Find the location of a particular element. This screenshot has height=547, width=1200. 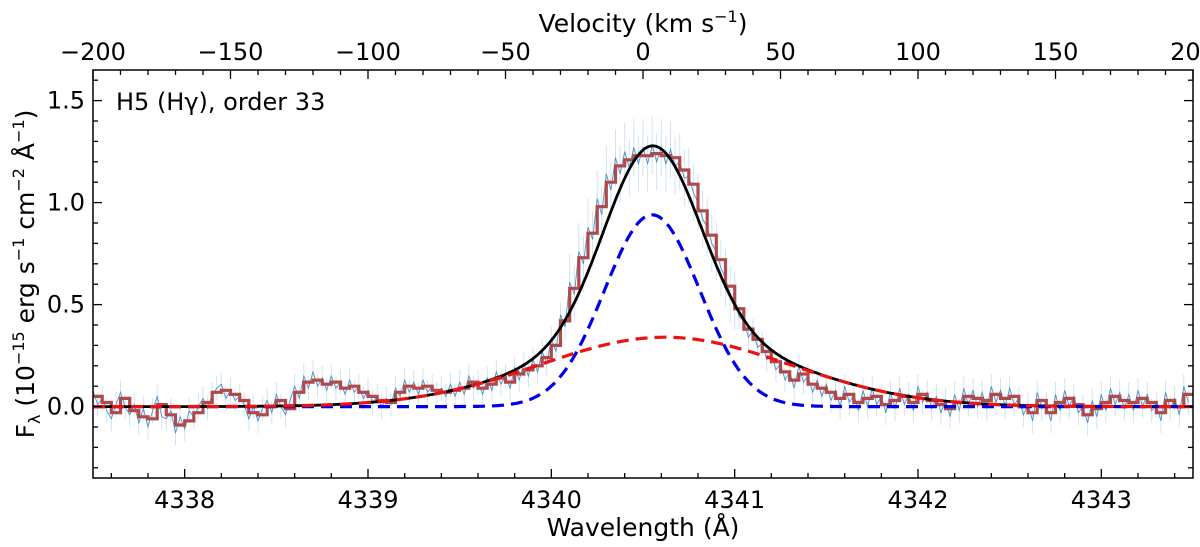

annotation-label: H5 (Hγ), order 33 is located at coordinates (220, 102).